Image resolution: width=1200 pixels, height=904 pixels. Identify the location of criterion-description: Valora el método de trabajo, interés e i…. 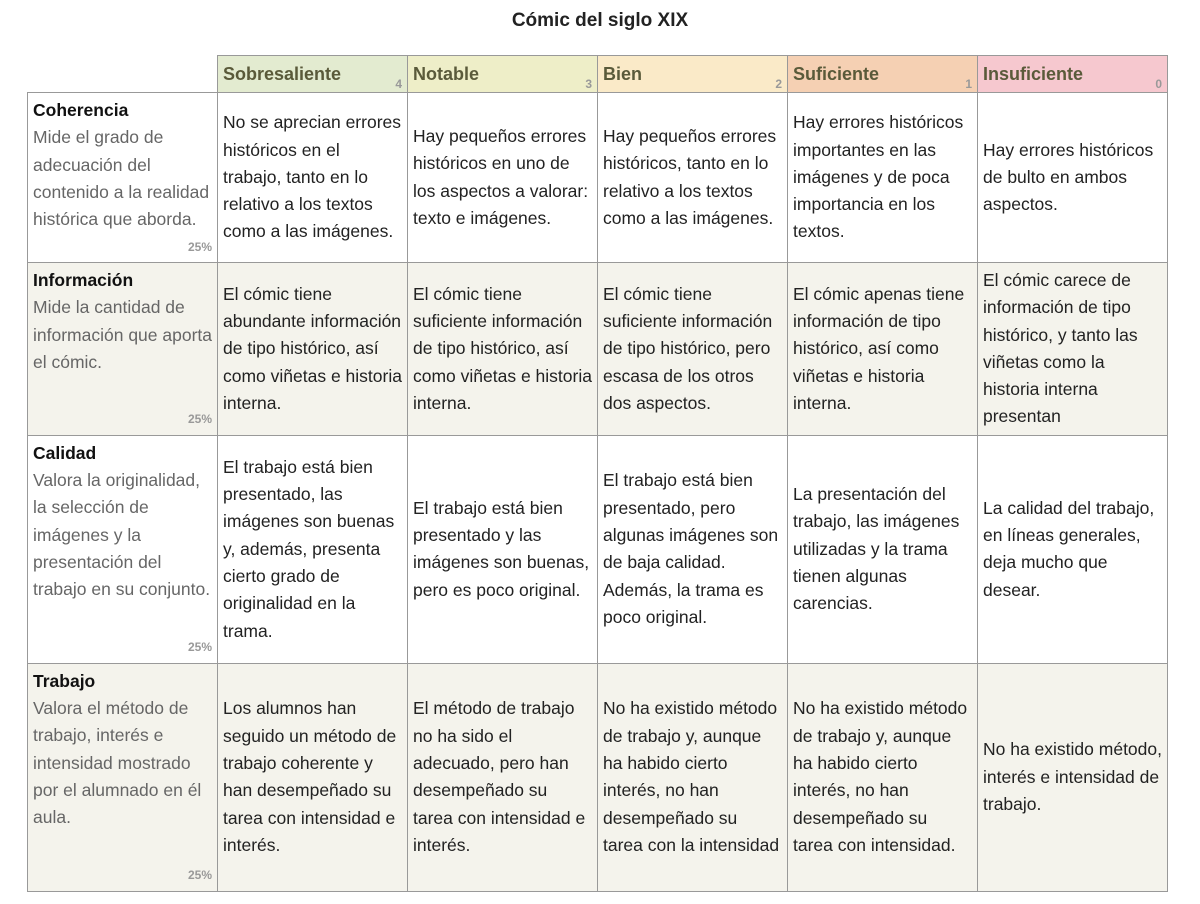
(117, 763).